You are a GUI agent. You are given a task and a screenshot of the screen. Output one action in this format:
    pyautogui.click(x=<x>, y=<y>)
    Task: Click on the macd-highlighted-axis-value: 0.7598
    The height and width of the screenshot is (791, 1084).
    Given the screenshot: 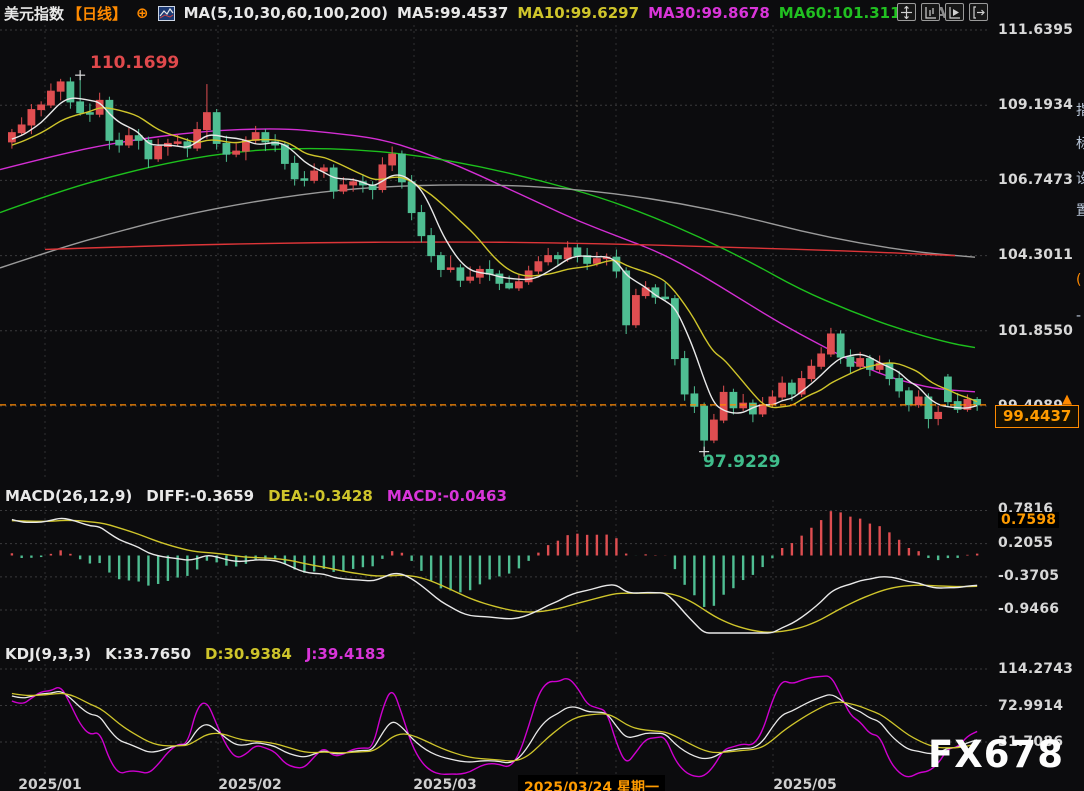 What is the action you would take?
    pyautogui.click(x=1029, y=520)
    